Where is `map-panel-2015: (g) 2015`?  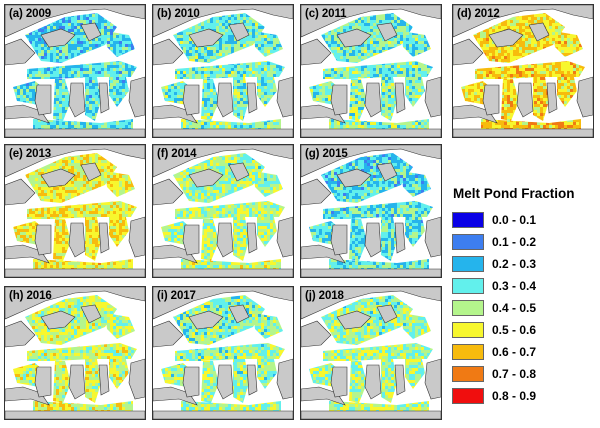 map-panel-2015: (g) 2015 is located at coordinates (371, 211).